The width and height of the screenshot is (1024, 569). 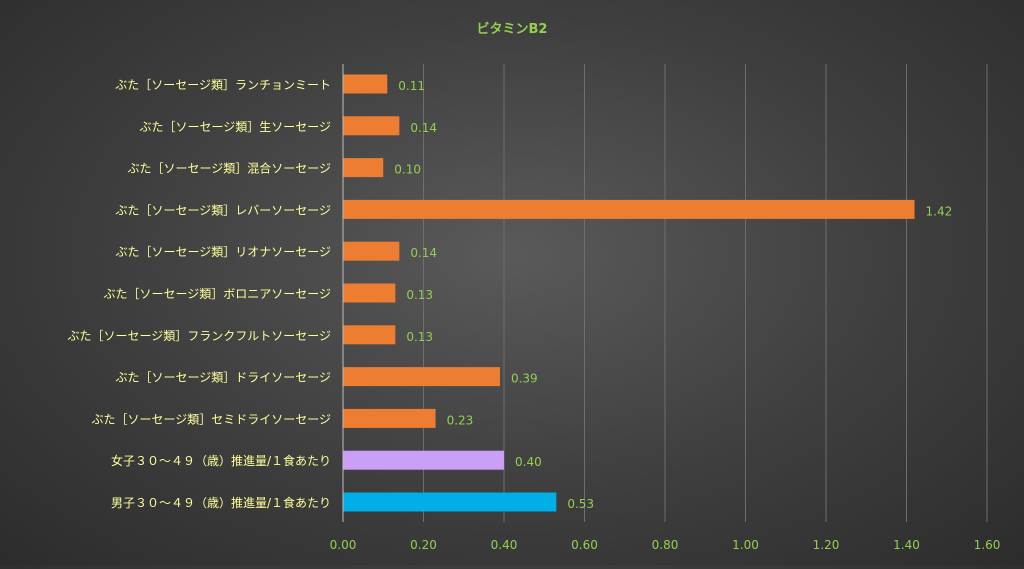 What do you see at coordinates (223, 85) in the screenshot?
I see `category-label: ぶた［ソーセージ類］ランチョンミート` at bounding box center [223, 85].